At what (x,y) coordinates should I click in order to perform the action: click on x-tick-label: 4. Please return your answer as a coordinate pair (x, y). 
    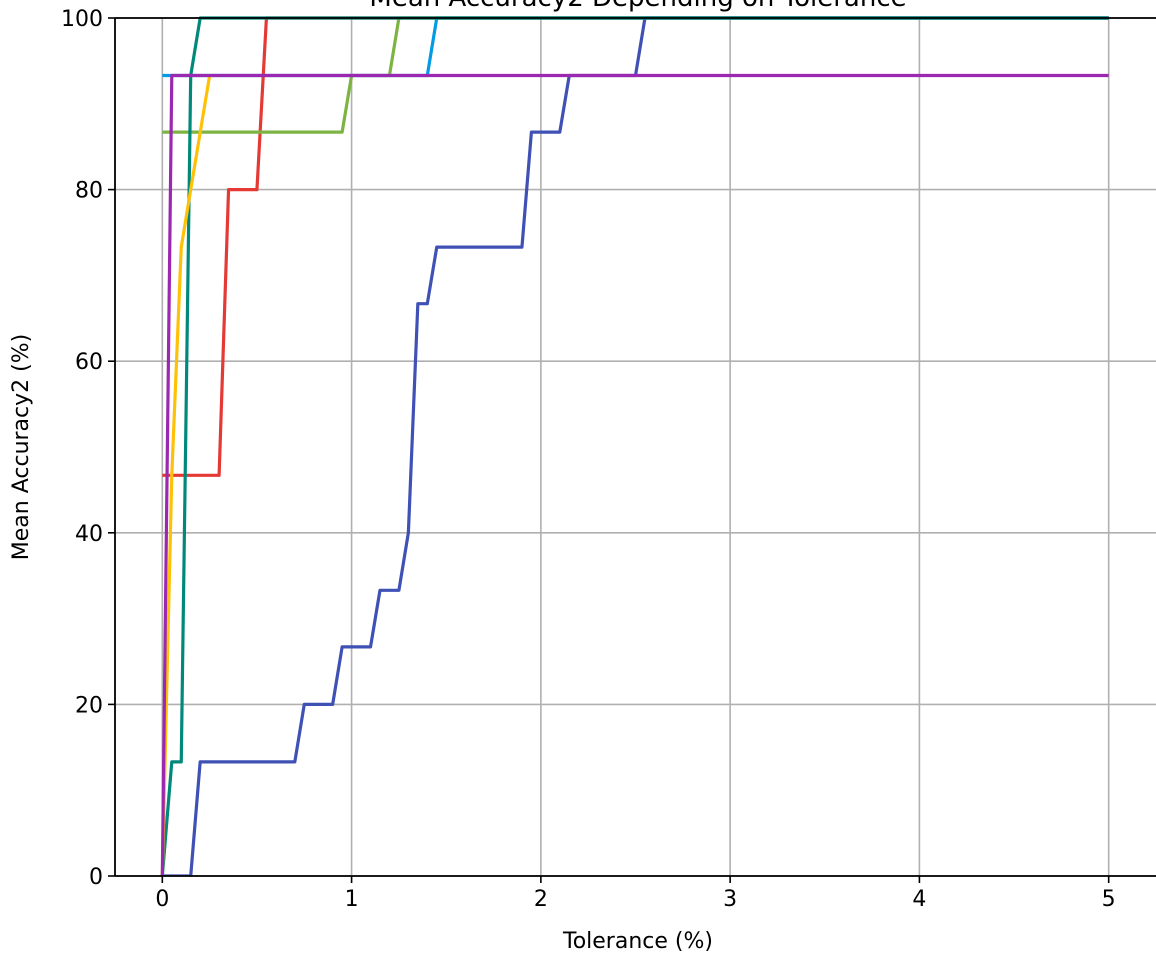
    Looking at the image, I should click on (919, 899).